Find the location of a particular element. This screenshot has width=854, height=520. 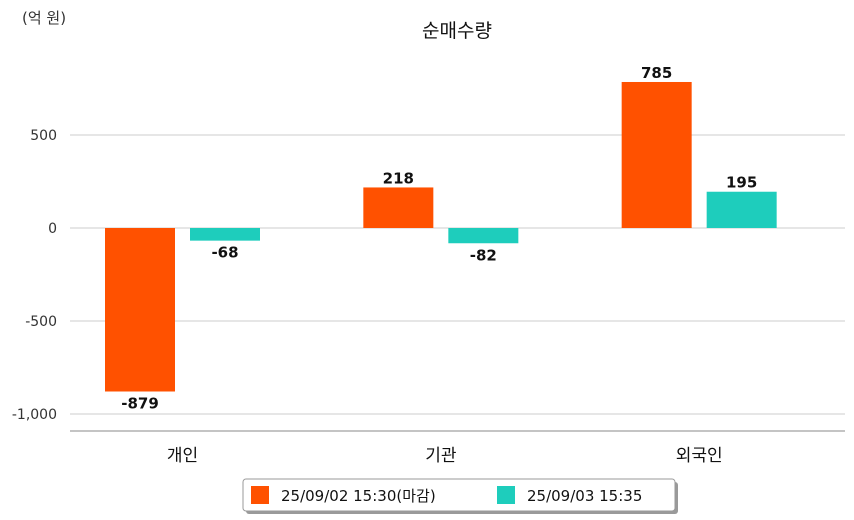

chart-title: 순매수량 is located at coordinates (457, 31).